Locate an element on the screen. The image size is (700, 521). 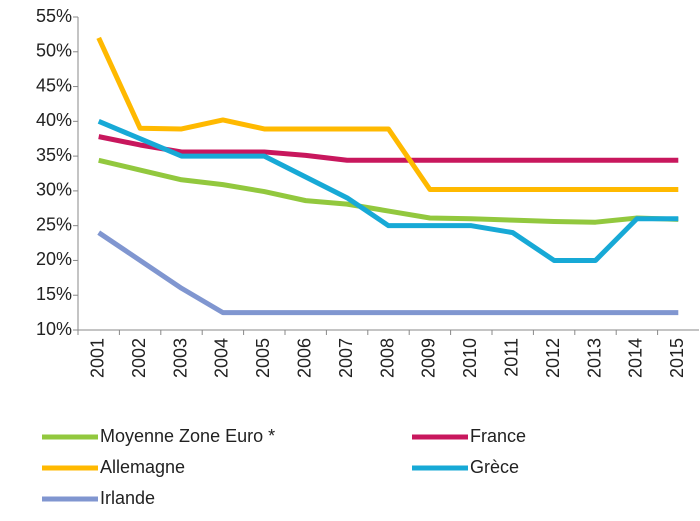
x-tick-label: 2005 is located at coordinates (263, 358).